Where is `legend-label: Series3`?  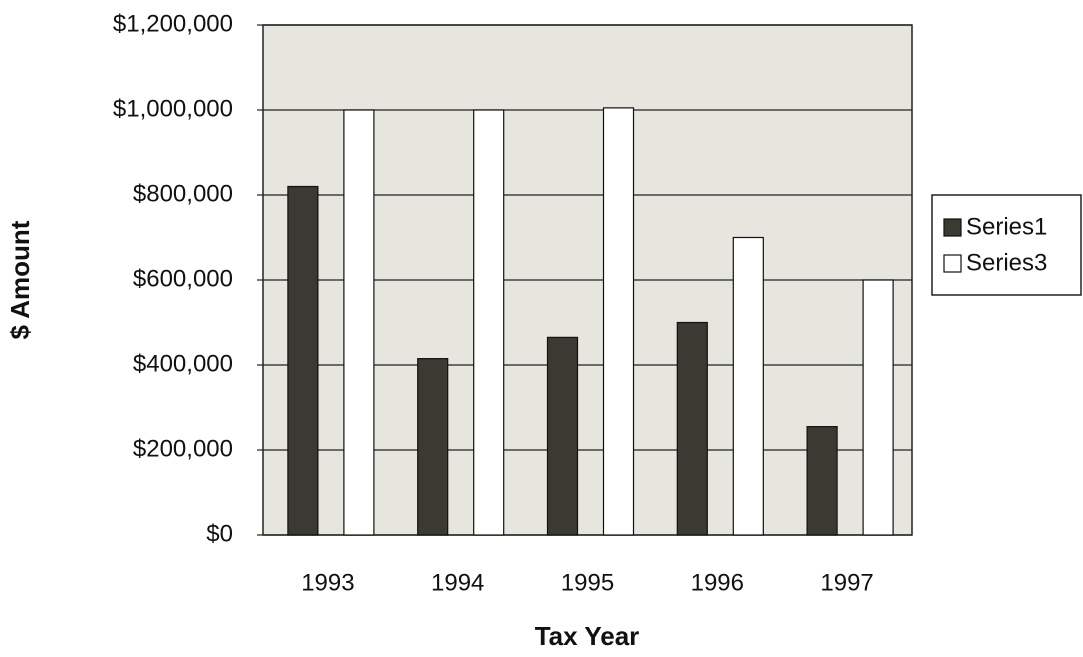
legend-label: Series3 is located at coordinates (1006, 262).